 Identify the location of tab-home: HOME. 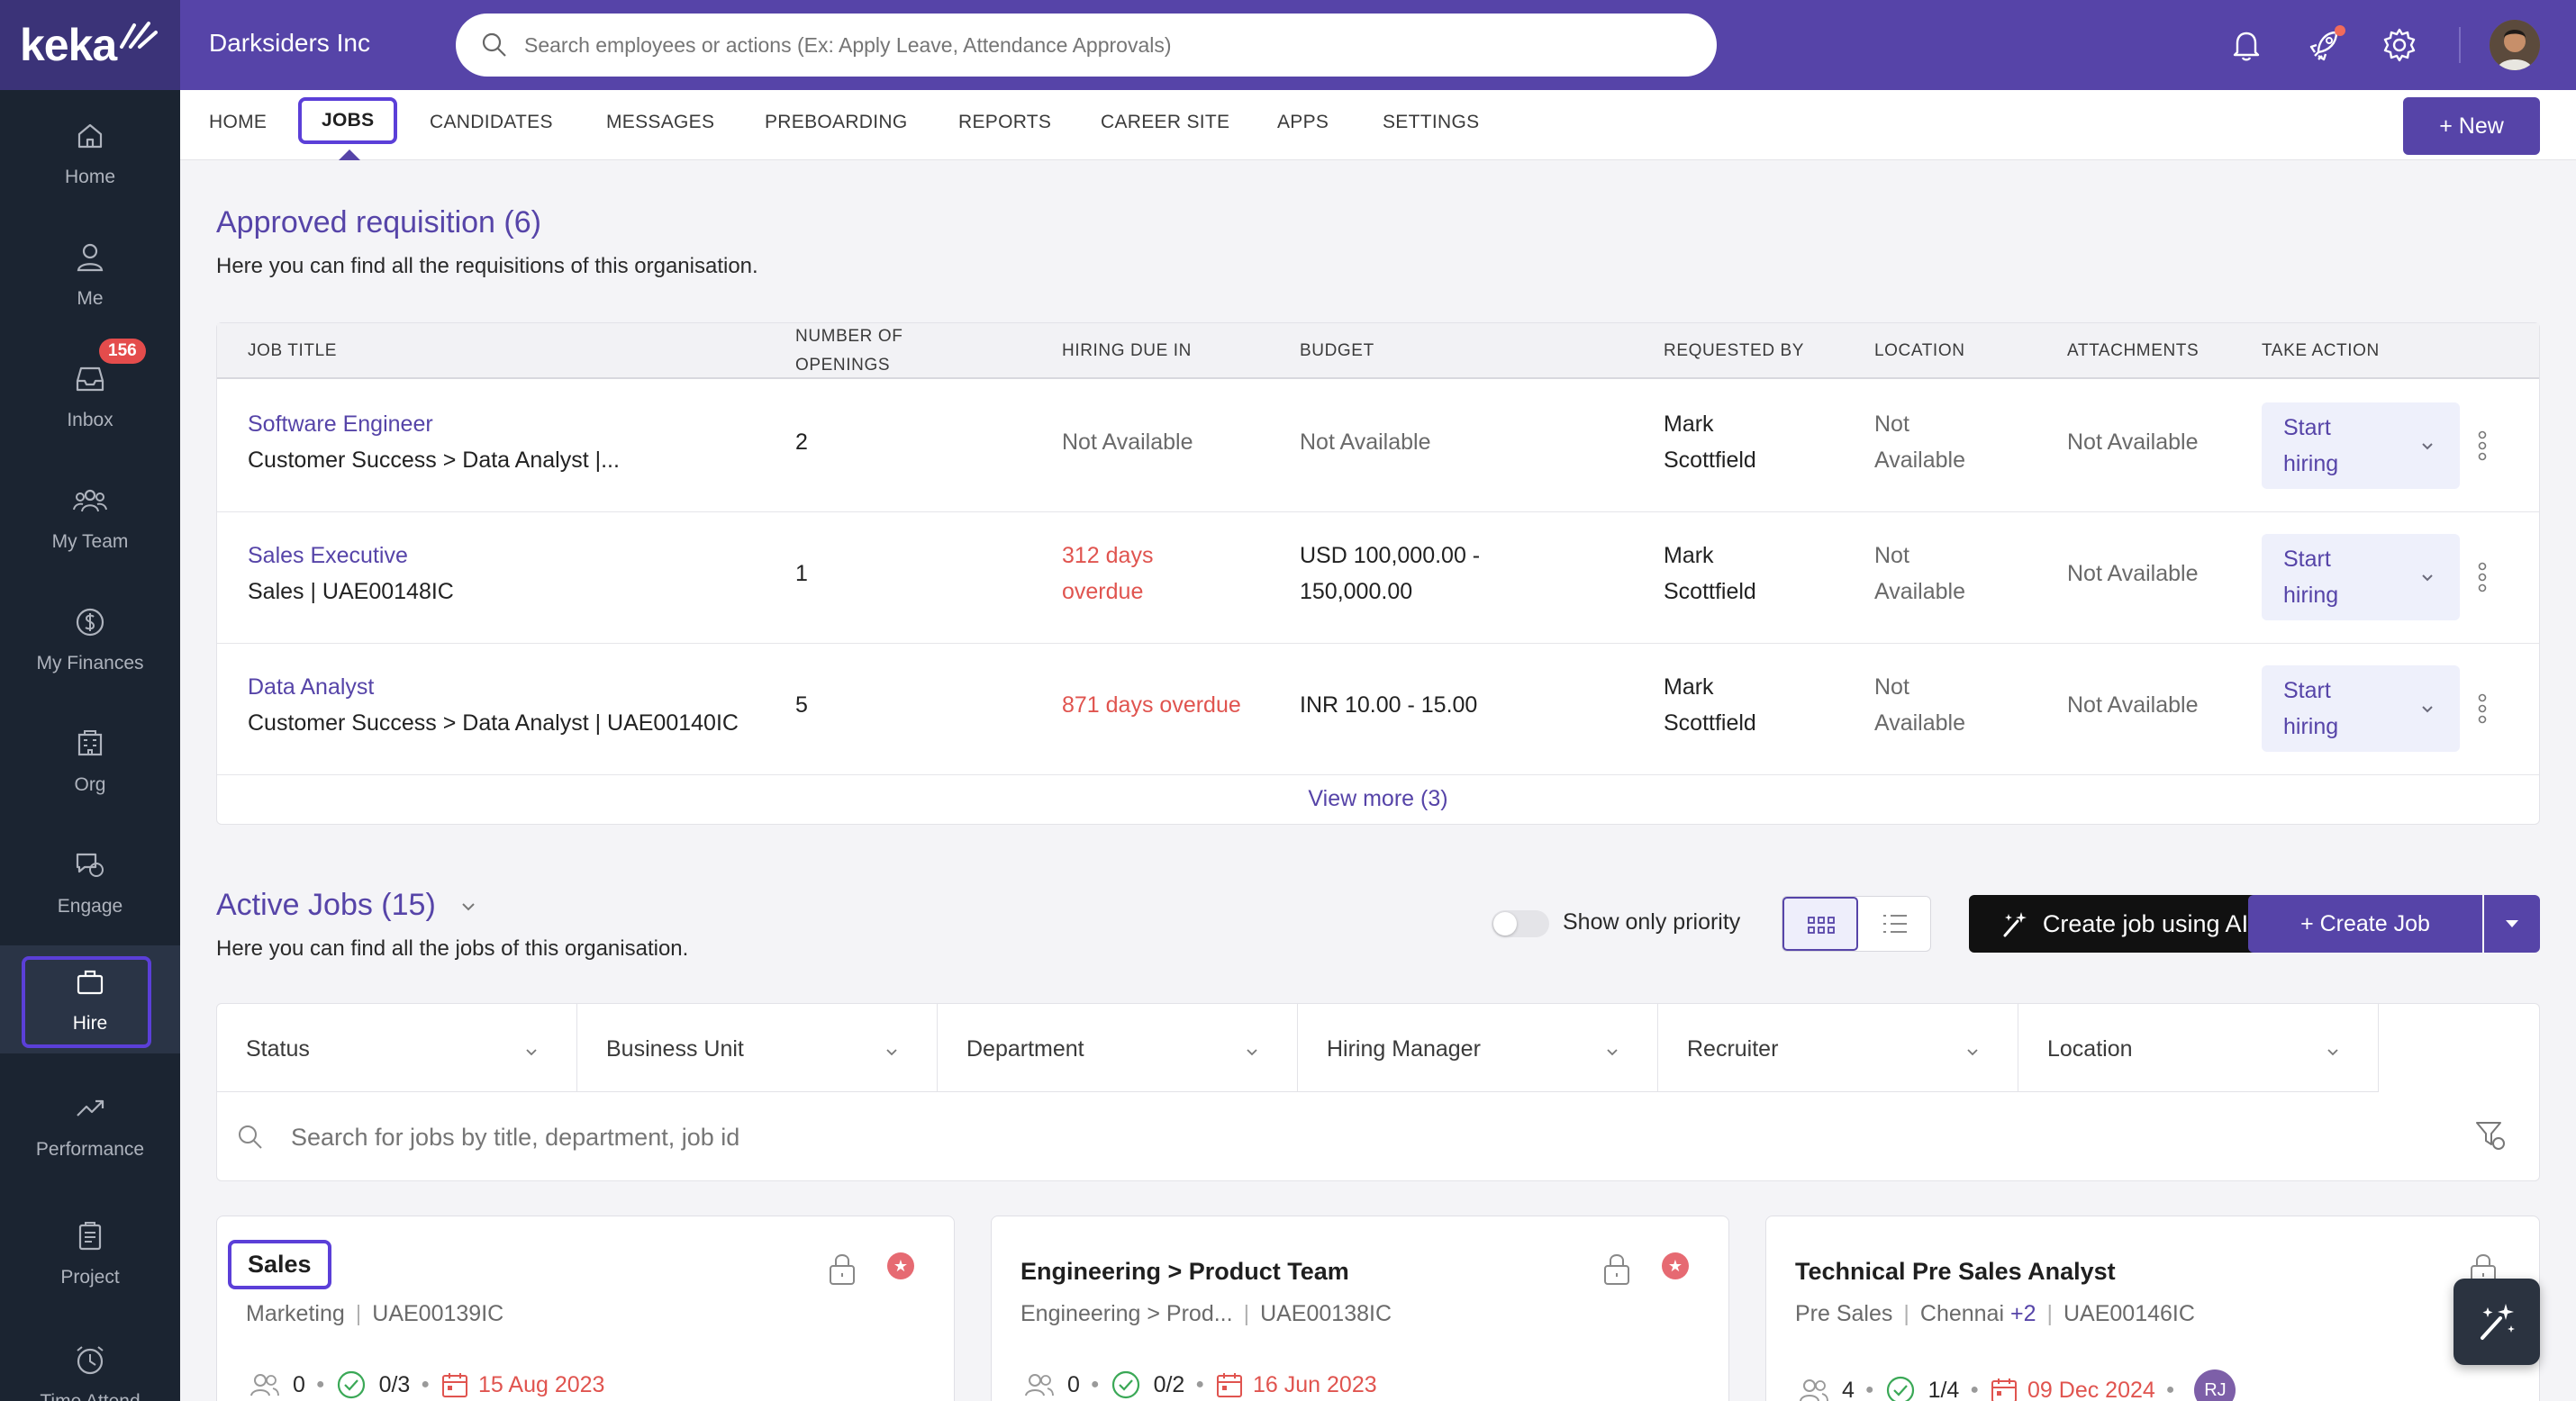
(239, 122).